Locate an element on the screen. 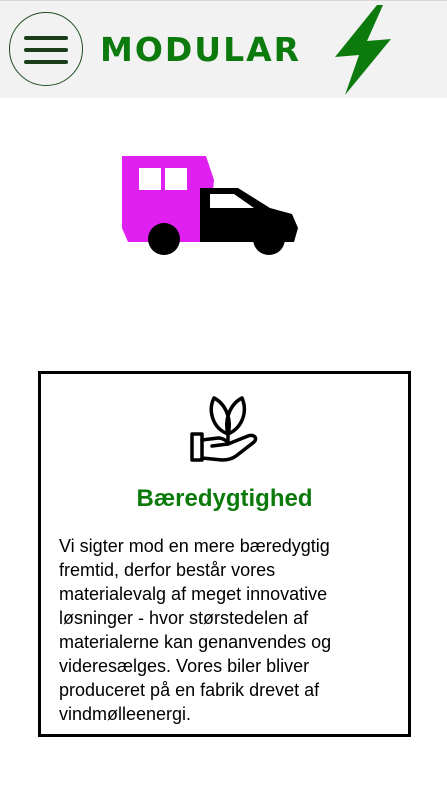  logo: MODULAR is located at coordinates (250, 50).